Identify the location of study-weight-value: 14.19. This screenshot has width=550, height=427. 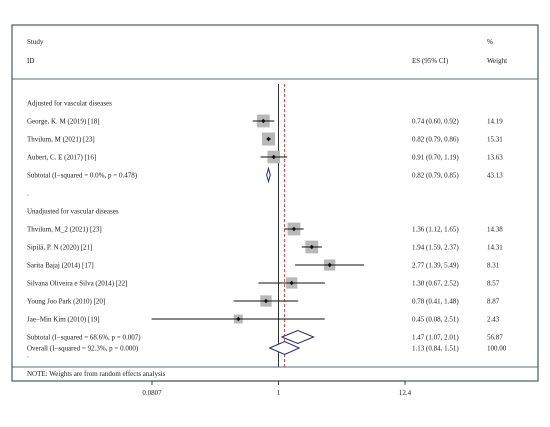
(495, 122).